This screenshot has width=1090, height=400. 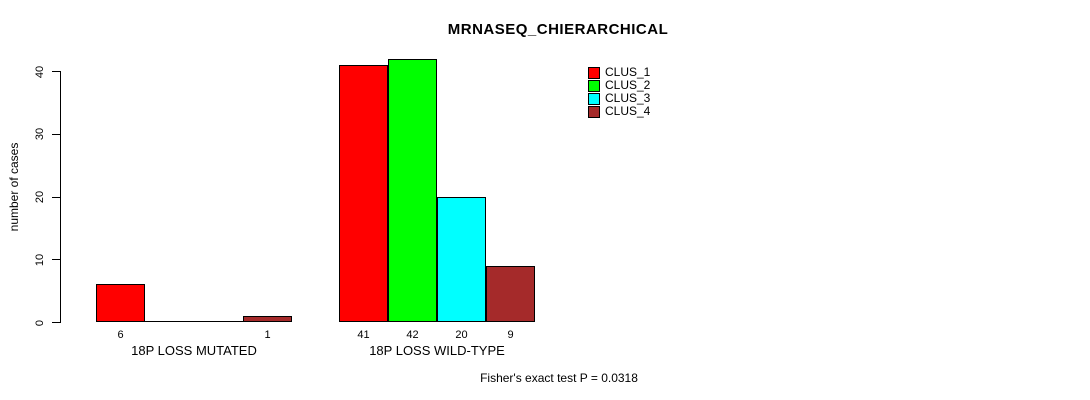 I want to click on y-axis-tick-label: 10, so click(x=40, y=259).